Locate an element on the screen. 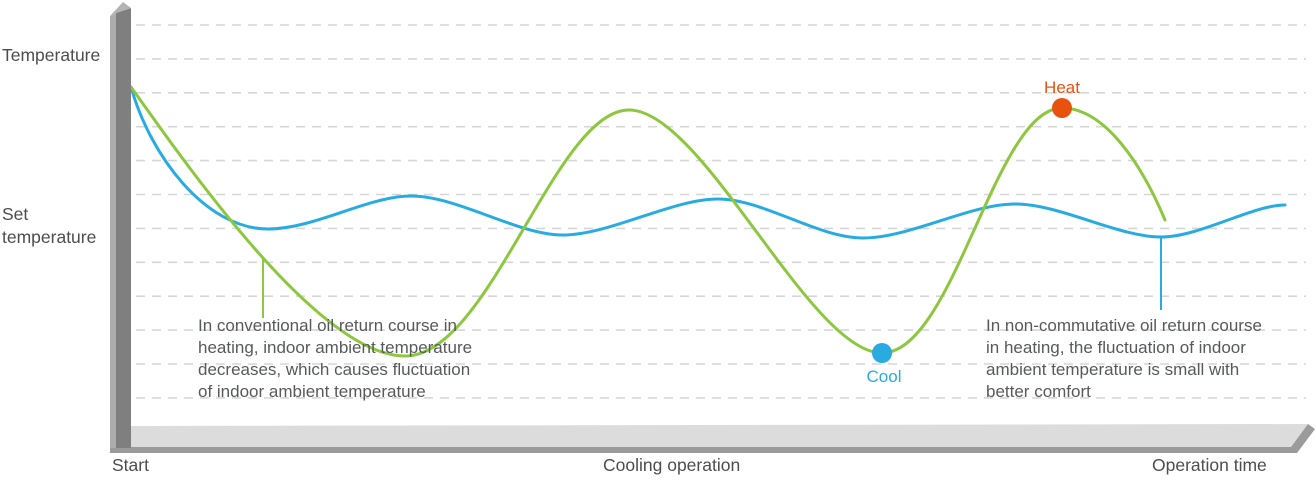 The width and height of the screenshot is (1316, 480). y-axis-face-dark is located at coordinates (123, 228).